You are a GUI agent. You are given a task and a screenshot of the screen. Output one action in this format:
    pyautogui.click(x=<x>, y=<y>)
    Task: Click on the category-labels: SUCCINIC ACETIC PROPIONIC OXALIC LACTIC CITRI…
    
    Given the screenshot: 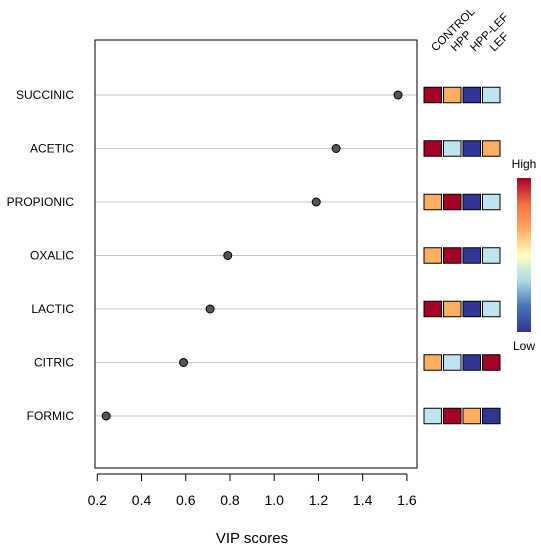 What is the action you would take?
    pyautogui.click(x=41, y=255)
    